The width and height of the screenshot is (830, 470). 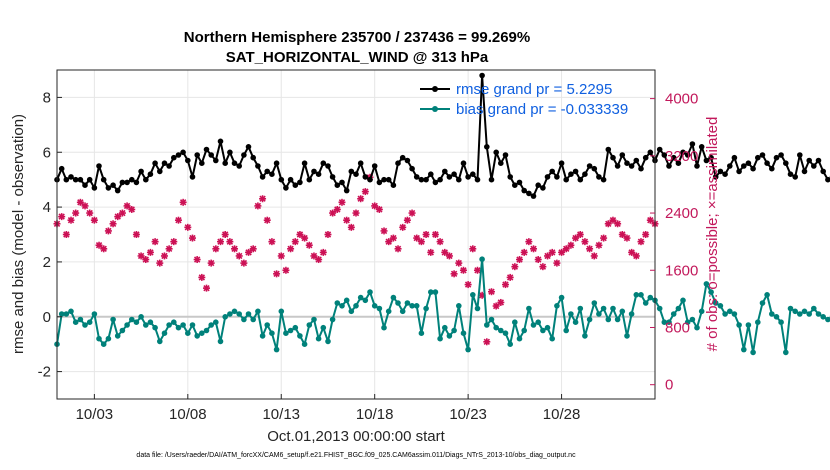 I want to click on x-tick-label: 10/23, so click(x=468, y=414).